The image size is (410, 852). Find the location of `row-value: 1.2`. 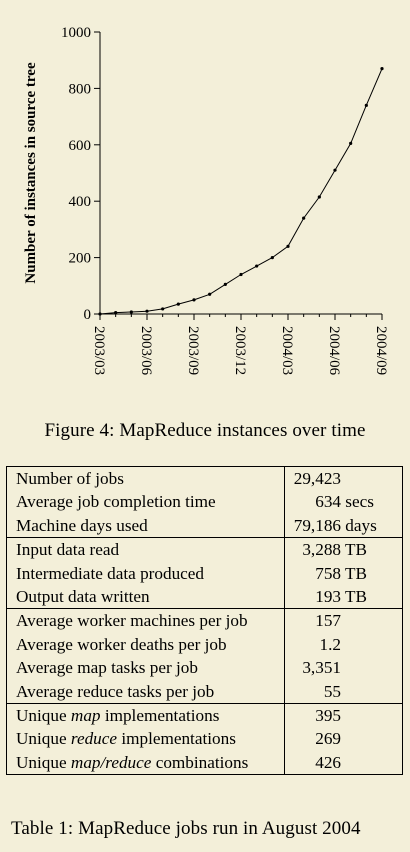

row-value: 1.2 is located at coordinates (330, 644).